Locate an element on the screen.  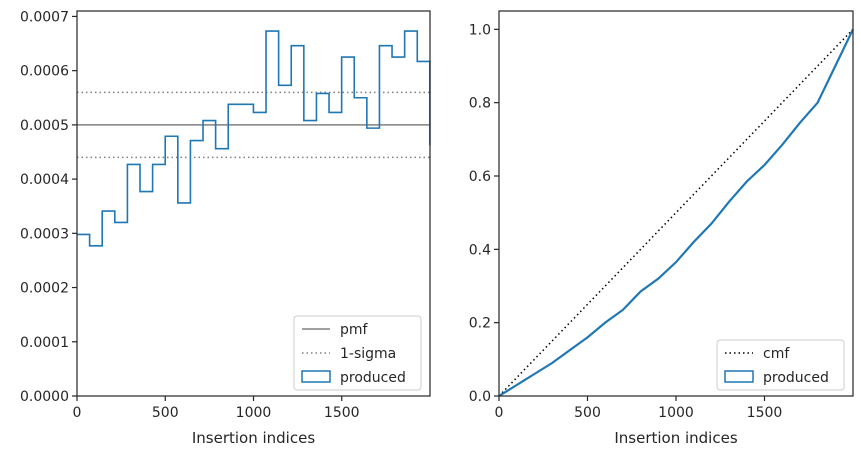
legend-label: pmf is located at coordinates (354, 330).